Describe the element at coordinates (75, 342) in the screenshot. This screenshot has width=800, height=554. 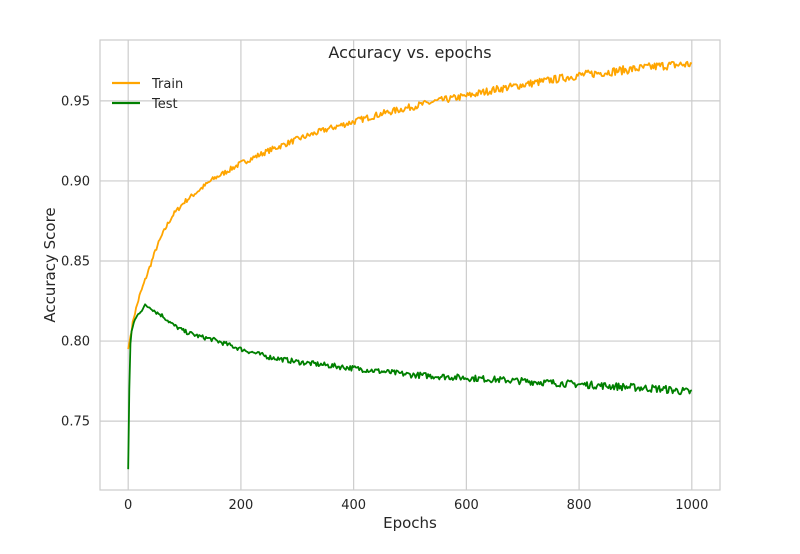
I see `y-tick-label: 0.80` at that location.